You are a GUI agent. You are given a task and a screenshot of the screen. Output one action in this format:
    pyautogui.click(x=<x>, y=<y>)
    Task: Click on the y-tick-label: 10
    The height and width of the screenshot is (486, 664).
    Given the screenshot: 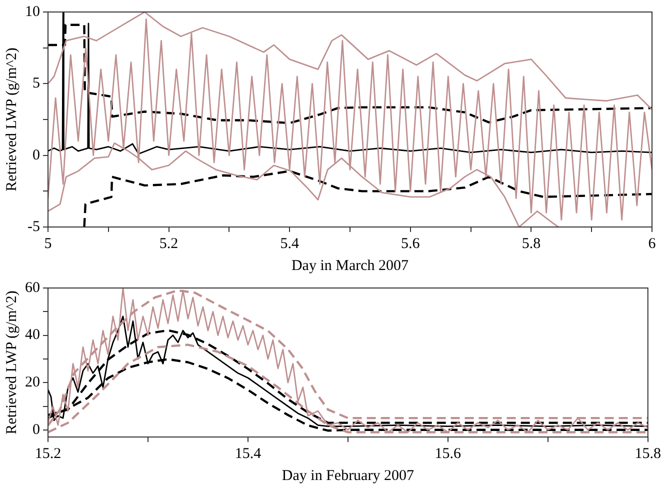 What is the action you would take?
    pyautogui.click(x=32, y=12)
    